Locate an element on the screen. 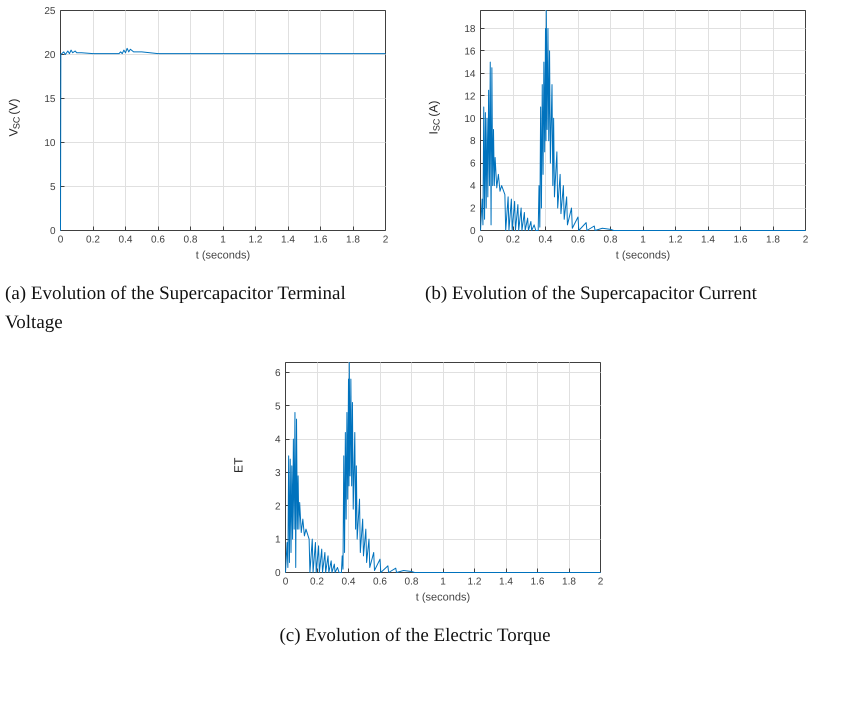 The width and height of the screenshot is (841, 711). y-axis-title: ISC (A) is located at coordinates (434, 117).